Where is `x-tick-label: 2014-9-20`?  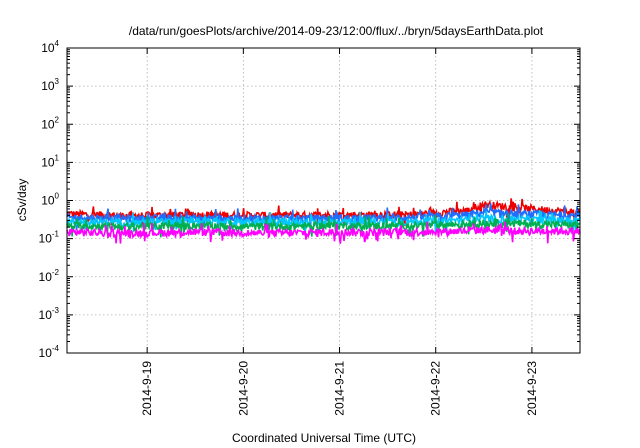 x-tick-label: 2014-9-20 is located at coordinates (243, 388).